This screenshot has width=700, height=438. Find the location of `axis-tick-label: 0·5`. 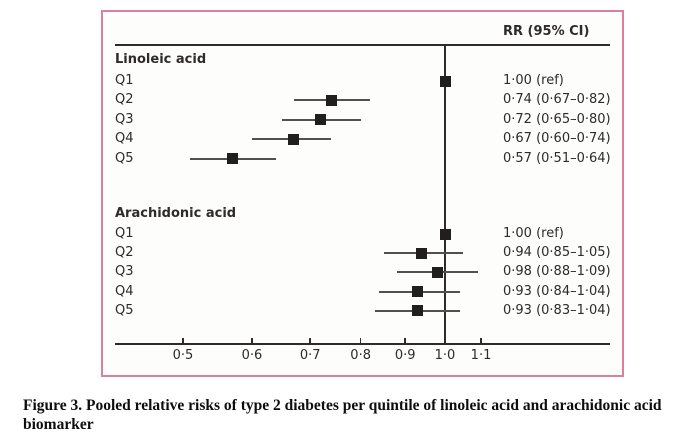

axis-tick-label: 0·5 is located at coordinates (183, 355).